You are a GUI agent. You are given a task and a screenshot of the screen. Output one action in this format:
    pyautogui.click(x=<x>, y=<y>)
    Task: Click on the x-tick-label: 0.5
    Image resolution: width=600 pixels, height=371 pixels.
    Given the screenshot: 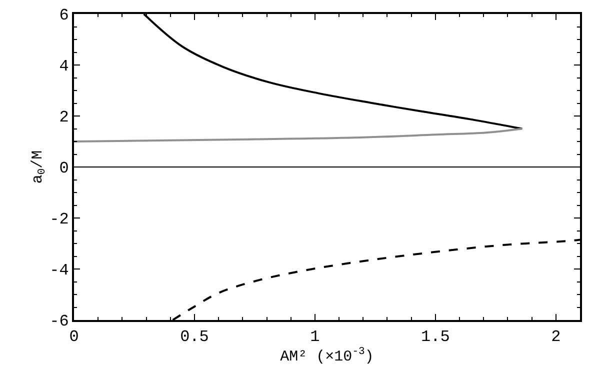 What is the action you would take?
    pyautogui.click(x=194, y=337)
    